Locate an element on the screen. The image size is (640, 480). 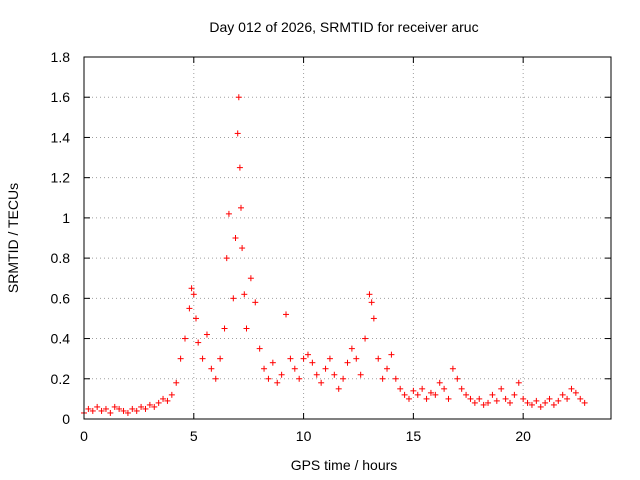
y-tick-label: 1.8 is located at coordinates (61, 57).